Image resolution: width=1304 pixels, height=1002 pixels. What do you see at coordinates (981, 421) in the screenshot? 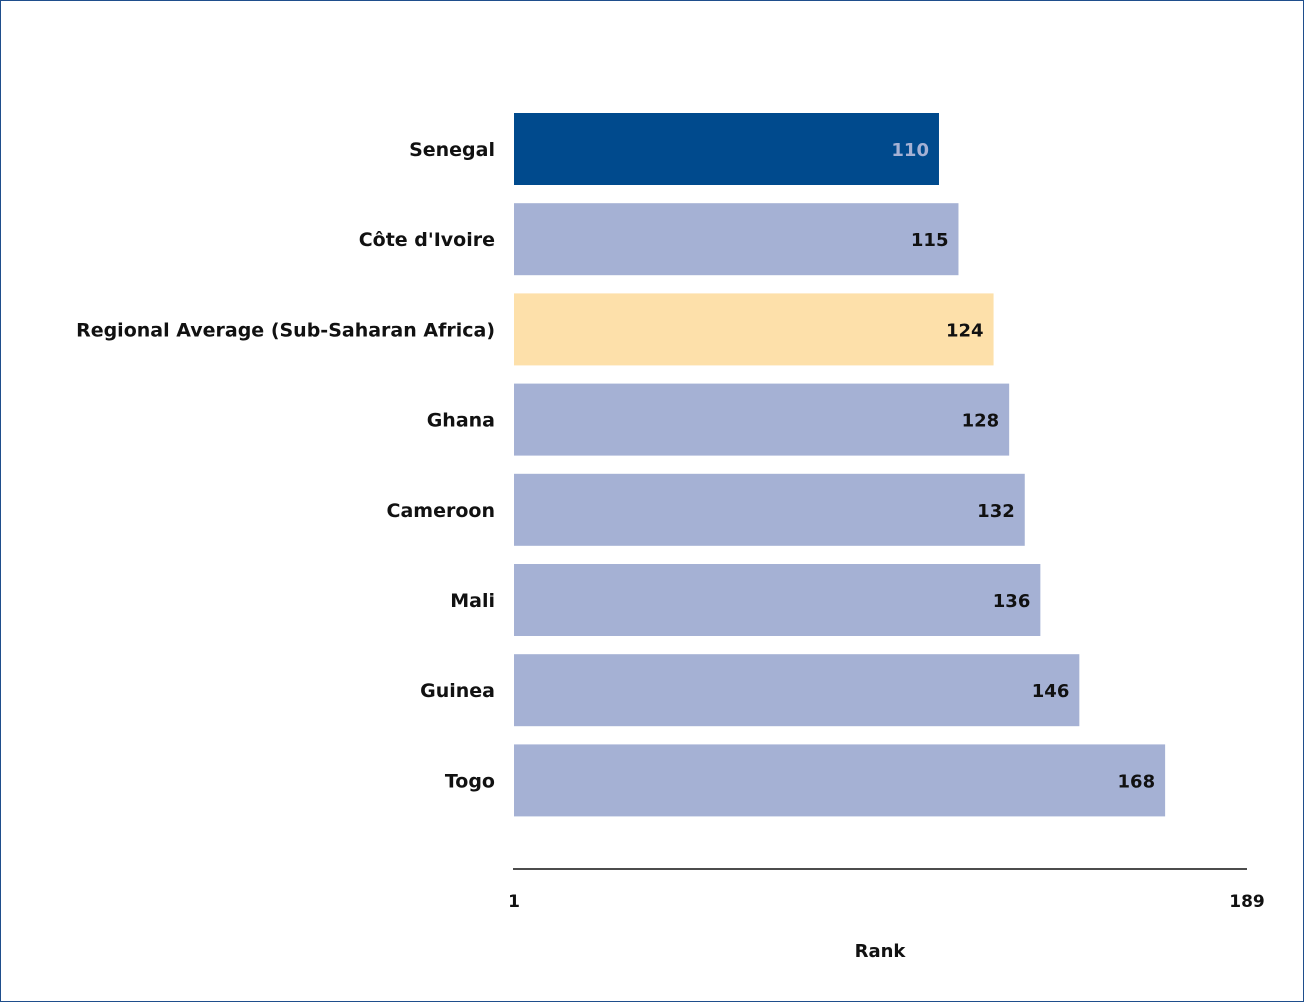
I see `value-label-ghana: 128` at bounding box center [981, 421].